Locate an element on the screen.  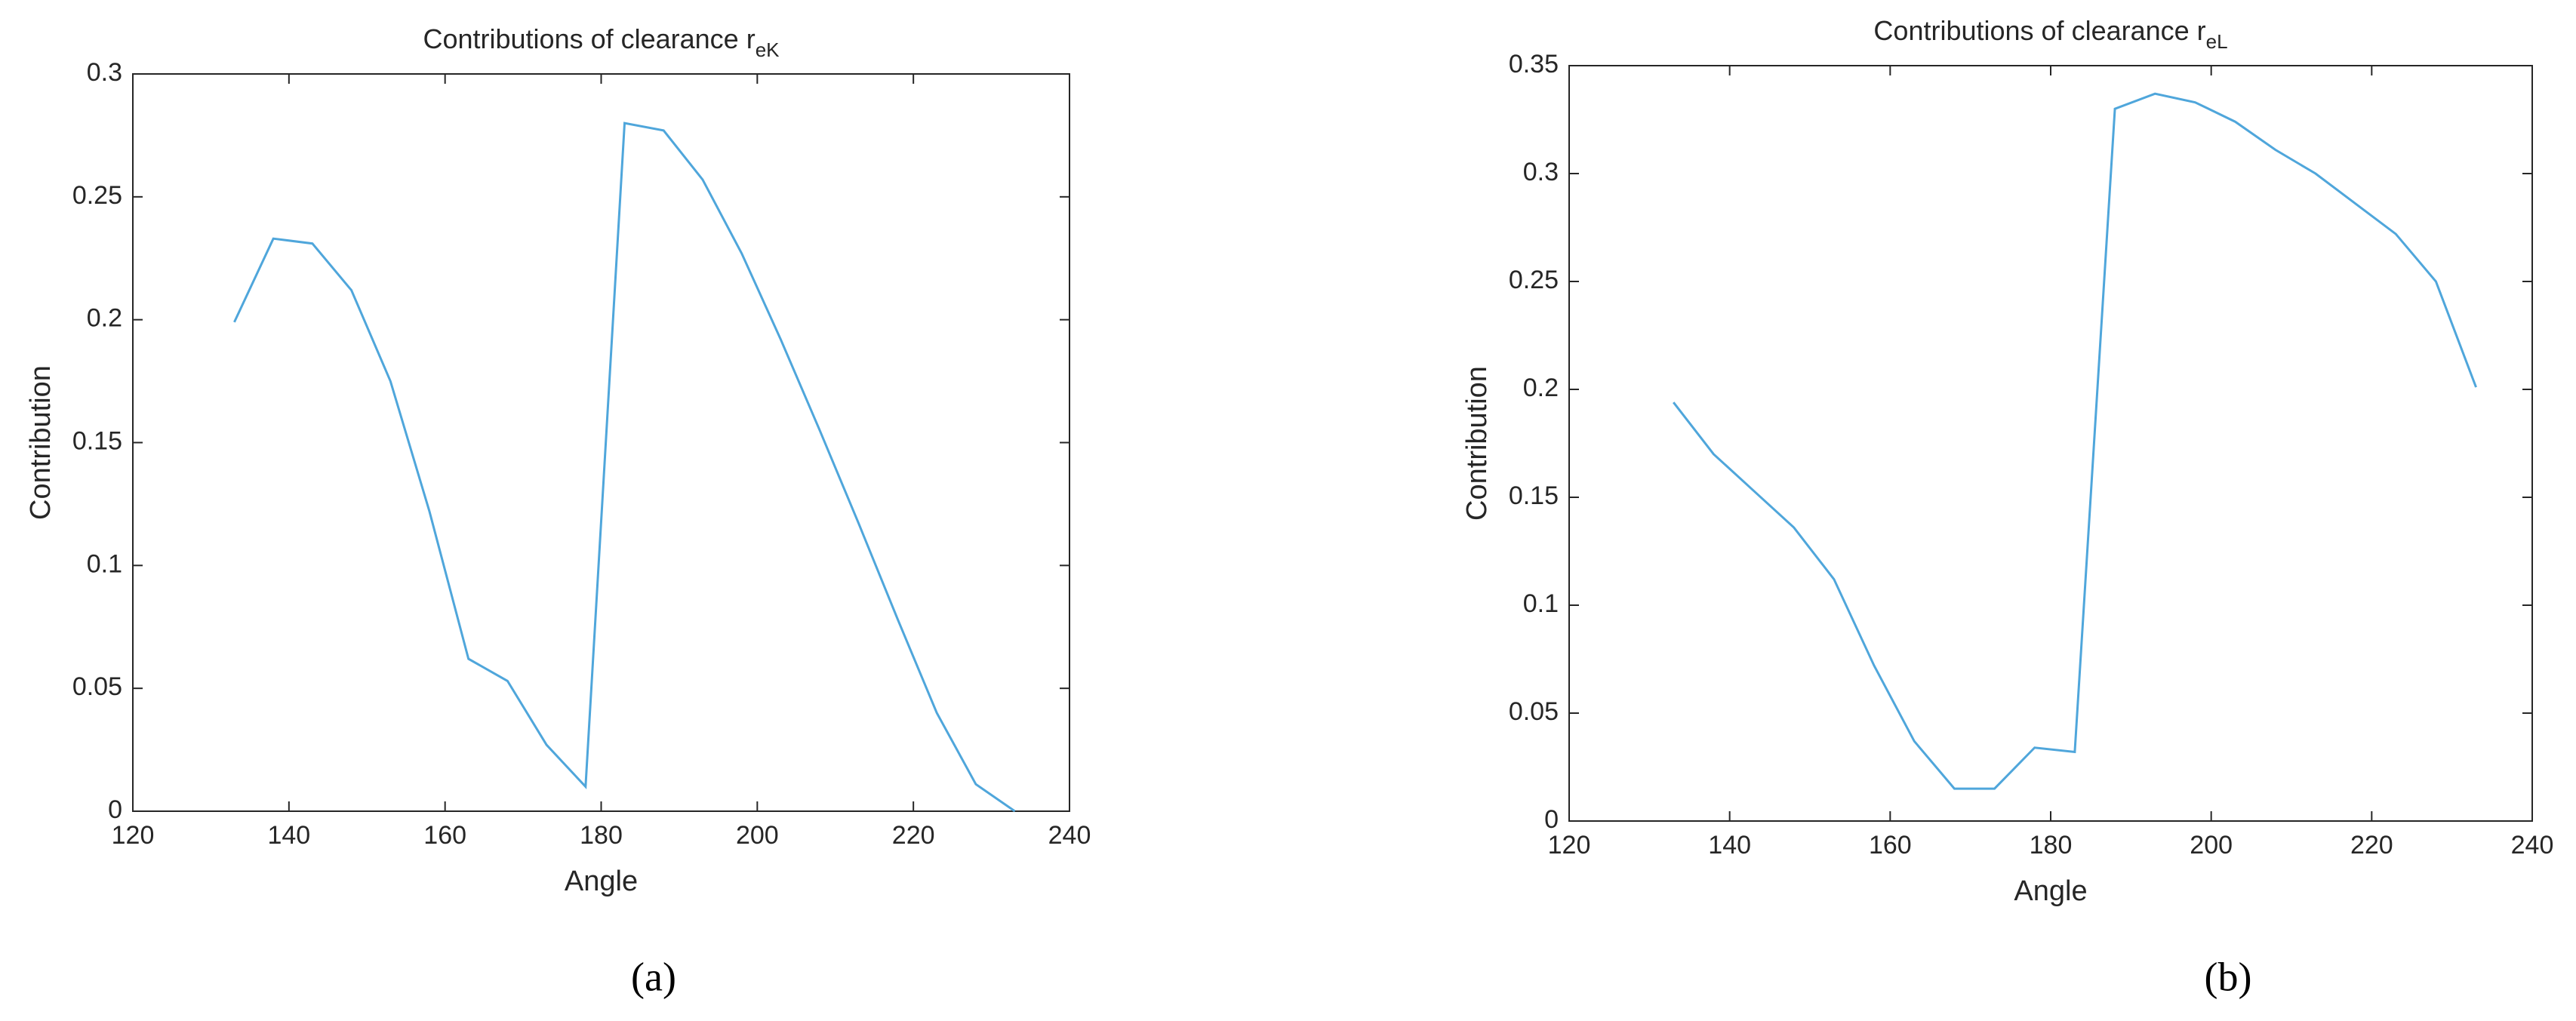
caption: (b) is located at coordinates (2228, 977).